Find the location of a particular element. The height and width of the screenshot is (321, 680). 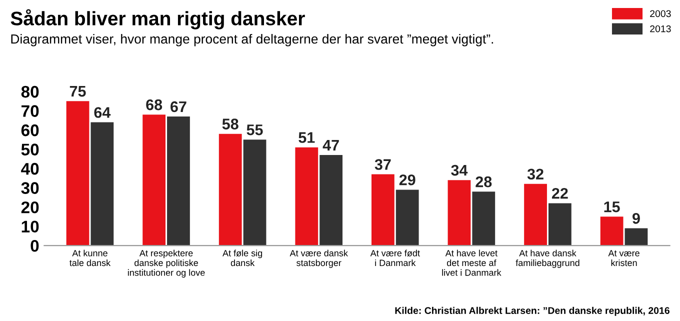

x-tick-label: At være dansk statsborger is located at coordinates (319, 259).